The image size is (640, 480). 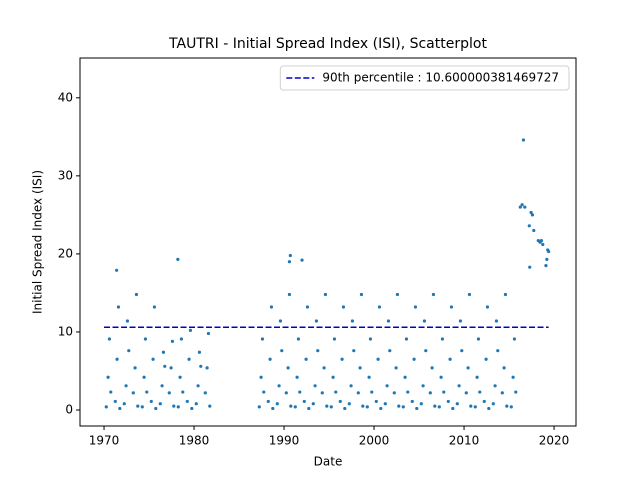 I want to click on y-tick-label: 40, so click(x=65, y=97).